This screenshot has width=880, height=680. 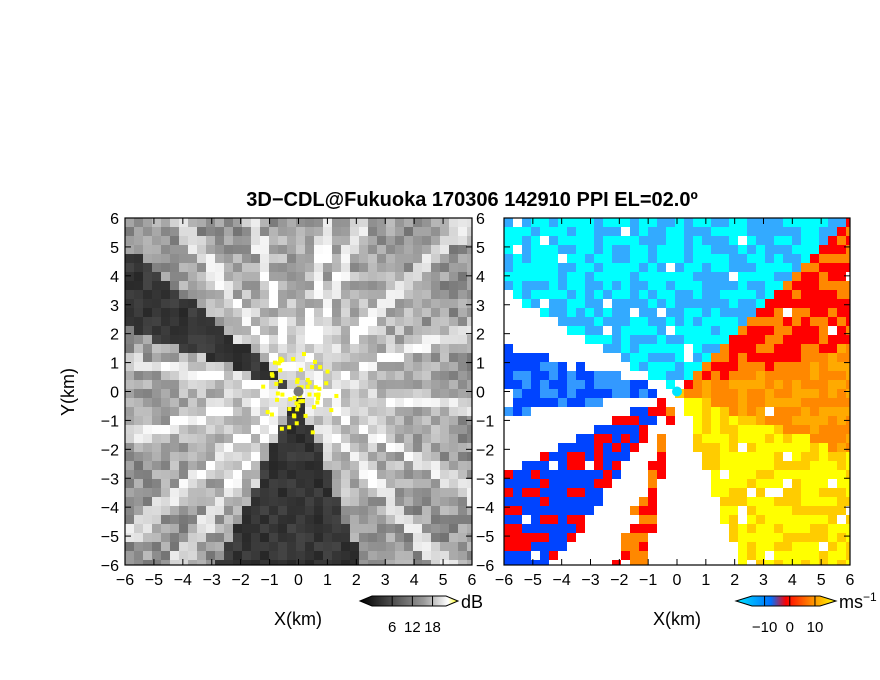 I want to click on y-tick-label-right: −3, so click(x=485, y=479).